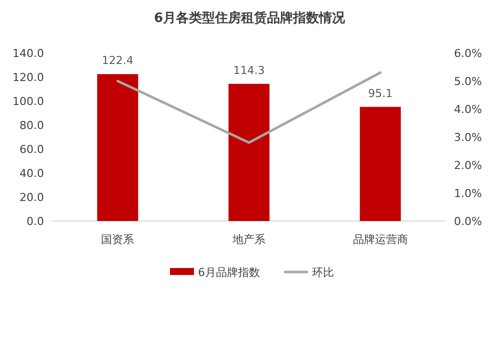 The image size is (499, 337). What do you see at coordinates (32, 125) in the screenshot?
I see `y-tick-label: 80.0` at bounding box center [32, 125].